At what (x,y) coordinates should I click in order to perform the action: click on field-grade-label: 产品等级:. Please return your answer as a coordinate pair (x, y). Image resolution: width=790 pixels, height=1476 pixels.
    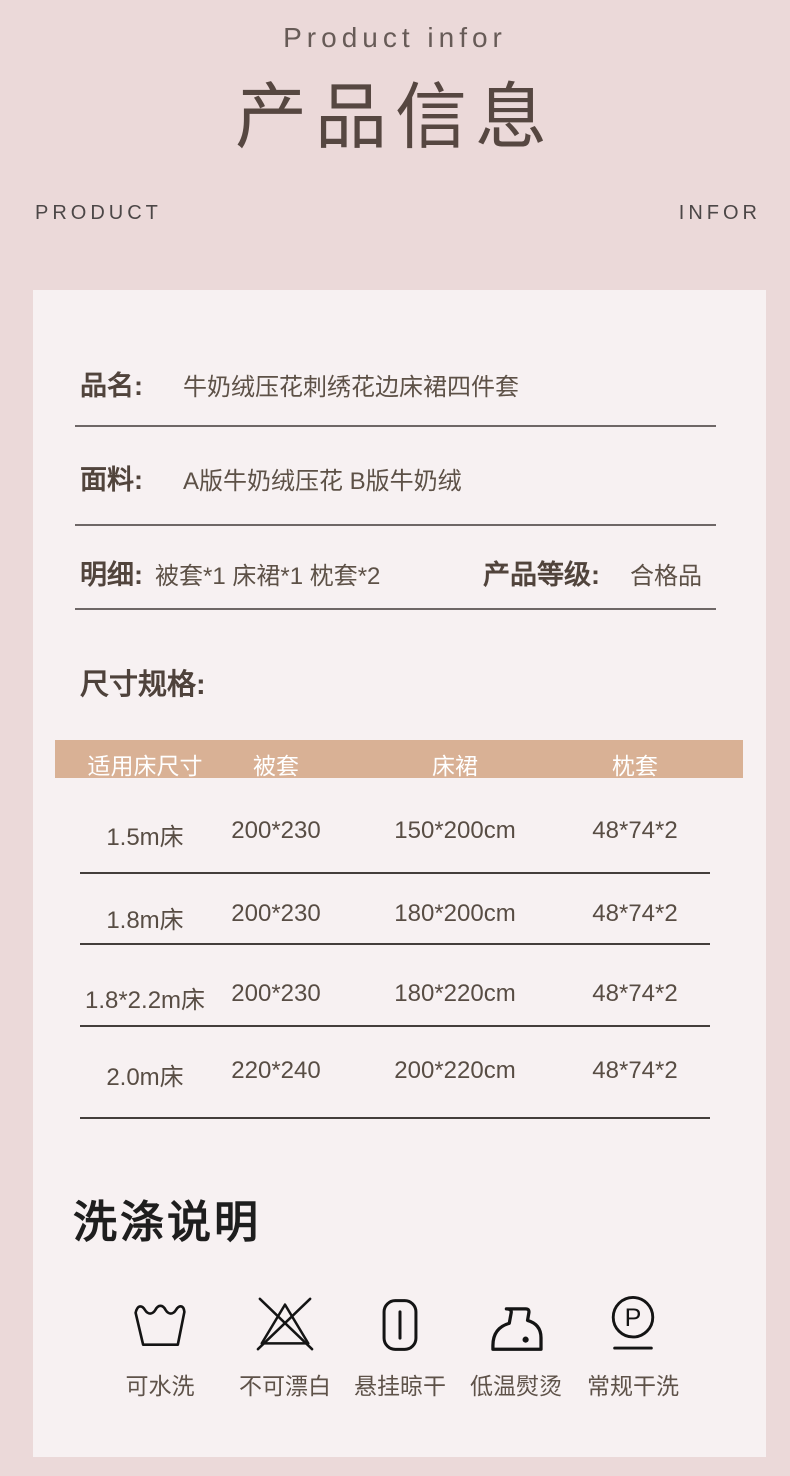
    Looking at the image, I should click on (541, 575).